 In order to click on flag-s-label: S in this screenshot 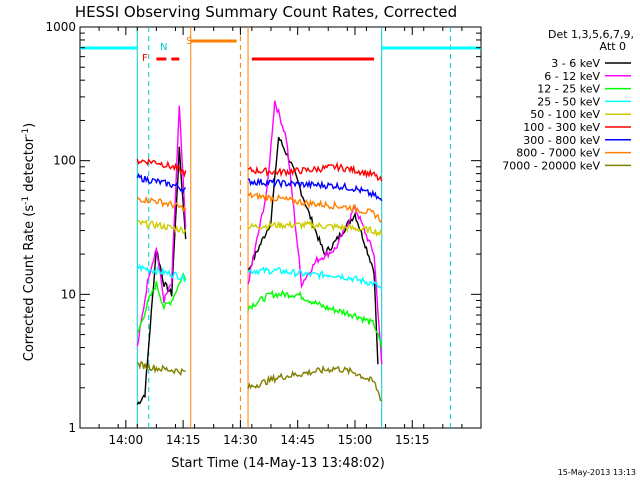, I will do `click(189, 41)`.